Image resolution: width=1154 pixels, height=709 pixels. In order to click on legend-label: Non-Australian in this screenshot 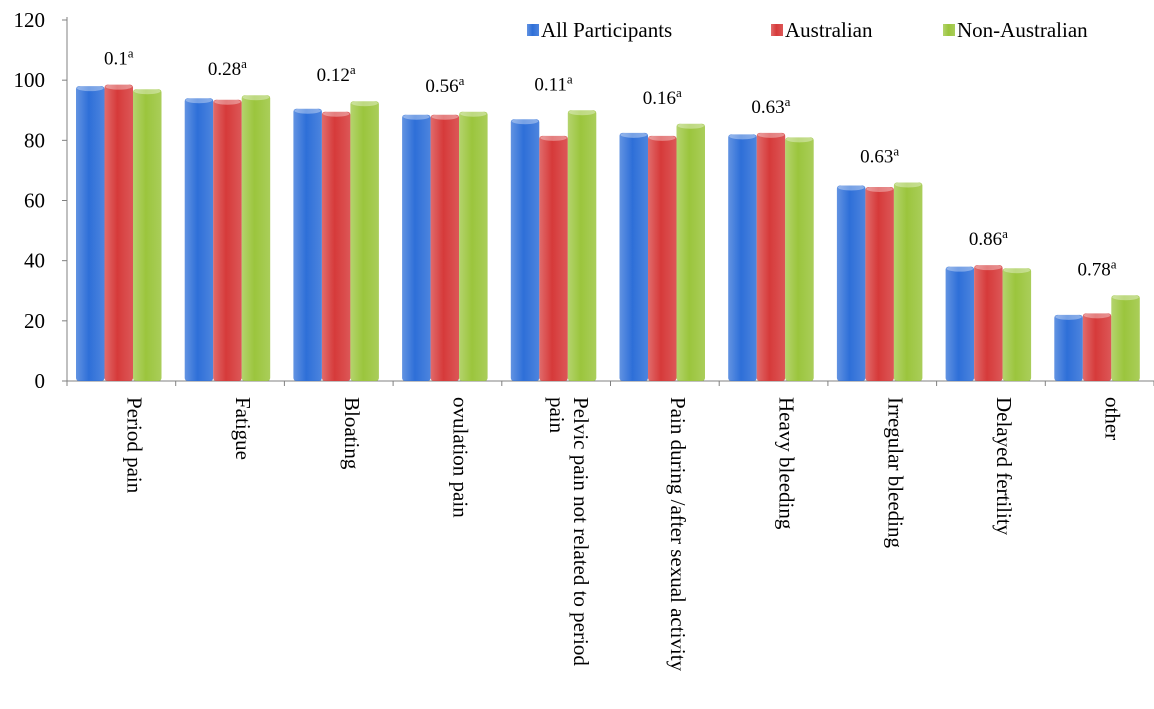, I will do `click(1022, 30)`.